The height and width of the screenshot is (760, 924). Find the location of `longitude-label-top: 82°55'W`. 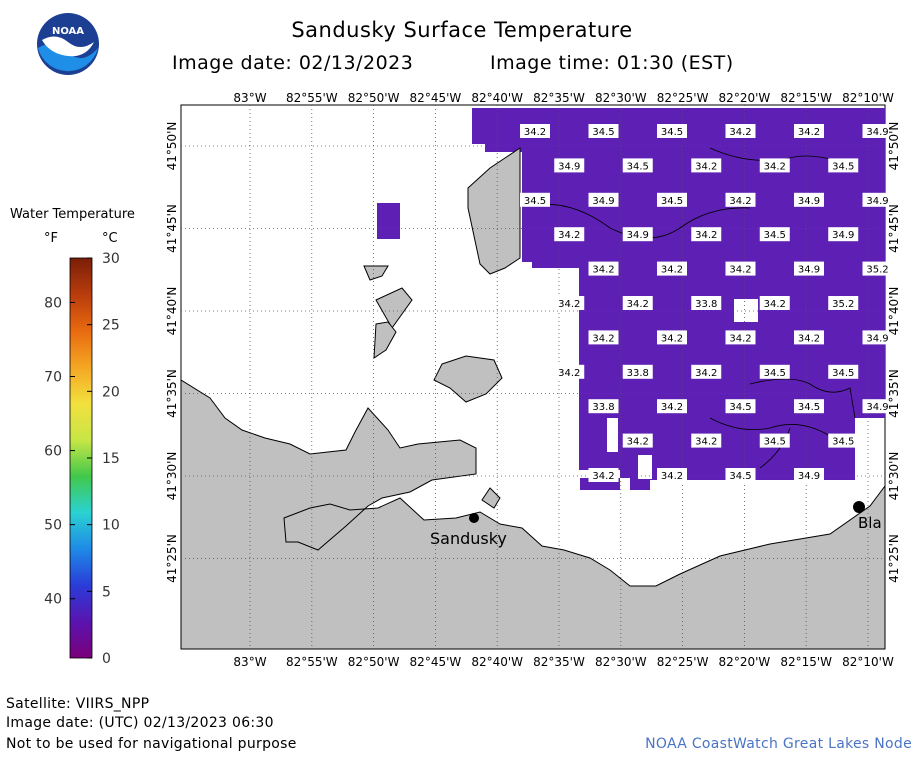

longitude-label-top: 82°55'W is located at coordinates (312, 98).